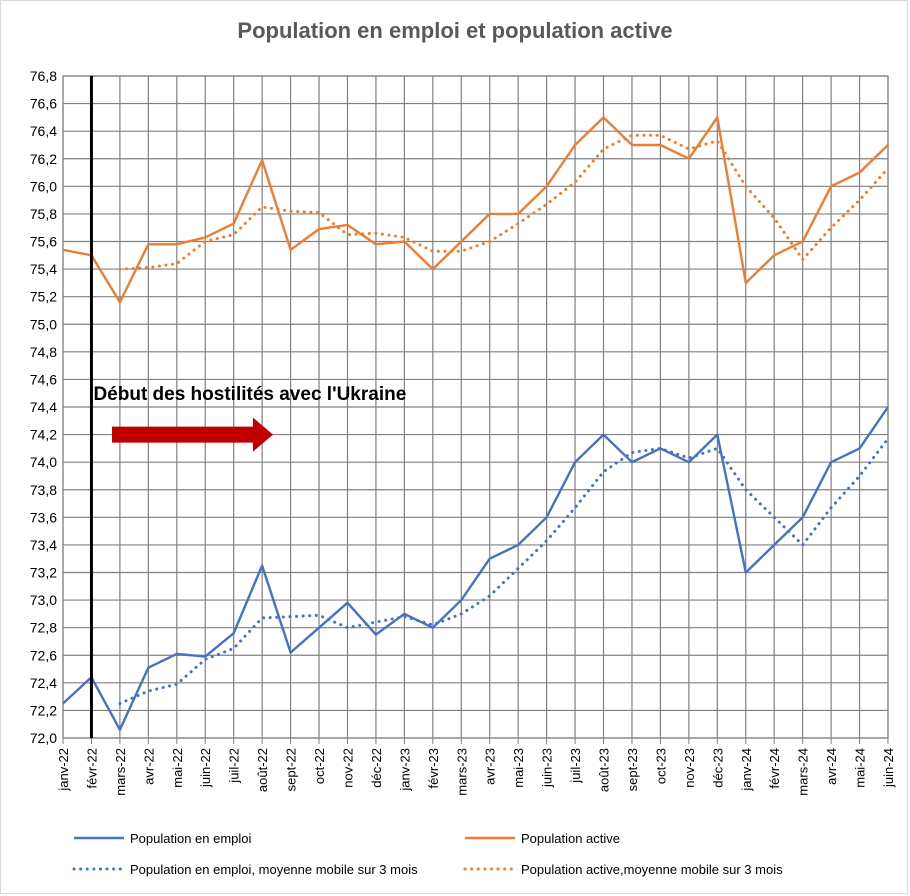  Describe the element at coordinates (43, 214) in the screenshot. I see `y-tick-label: 75,8` at that location.